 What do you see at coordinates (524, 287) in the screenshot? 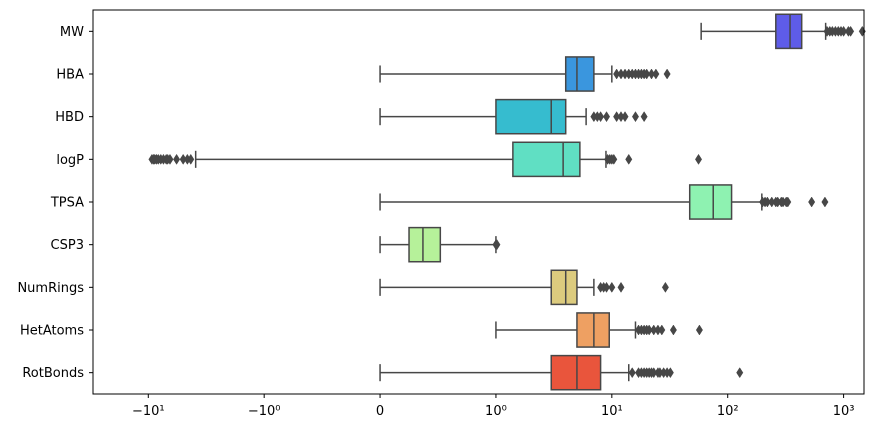
I see `box-group-numrings` at bounding box center [524, 287].